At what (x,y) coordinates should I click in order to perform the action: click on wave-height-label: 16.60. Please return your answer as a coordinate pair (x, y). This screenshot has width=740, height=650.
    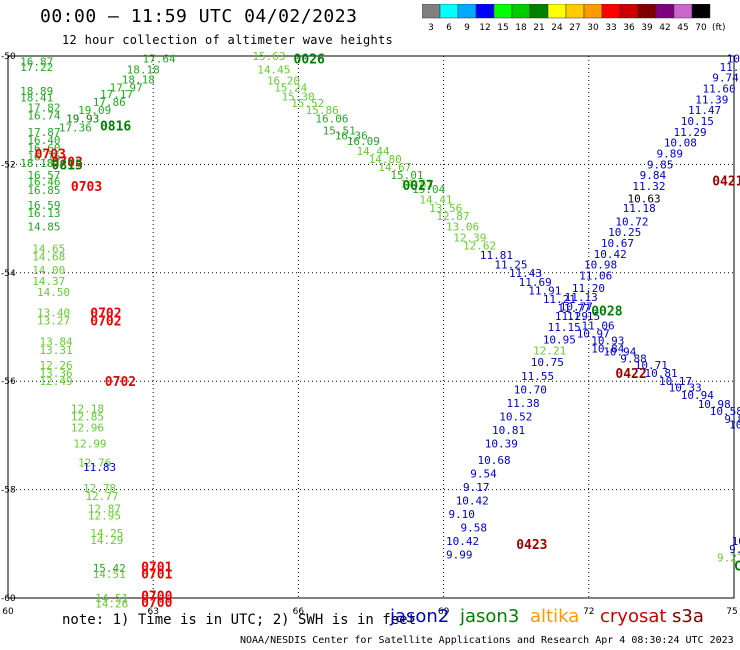
    Looking at the image, I should click on (43, 148).